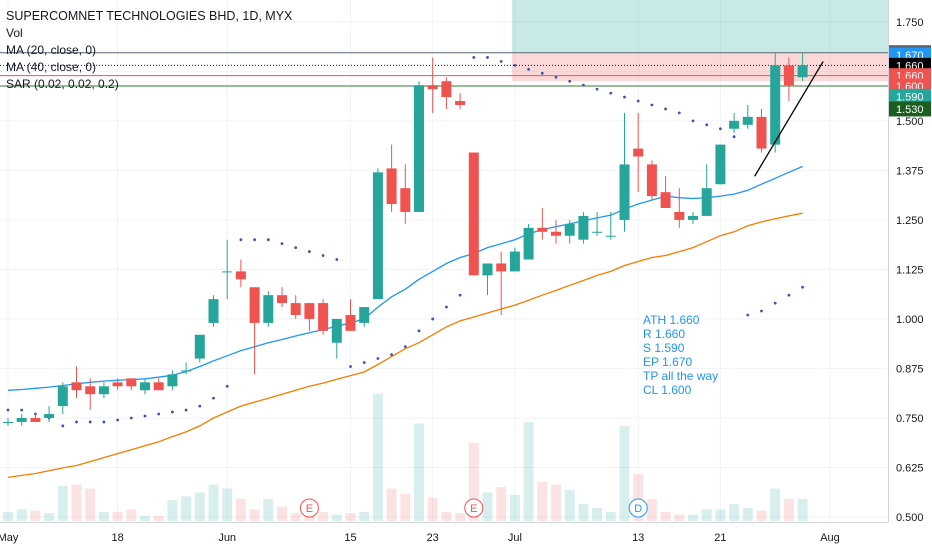 This screenshot has width=932, height=550. What do you see at coordinates (14, 33) in the screenshot?
I see `legend-vol: Vol` at bounding box center [14, 33].